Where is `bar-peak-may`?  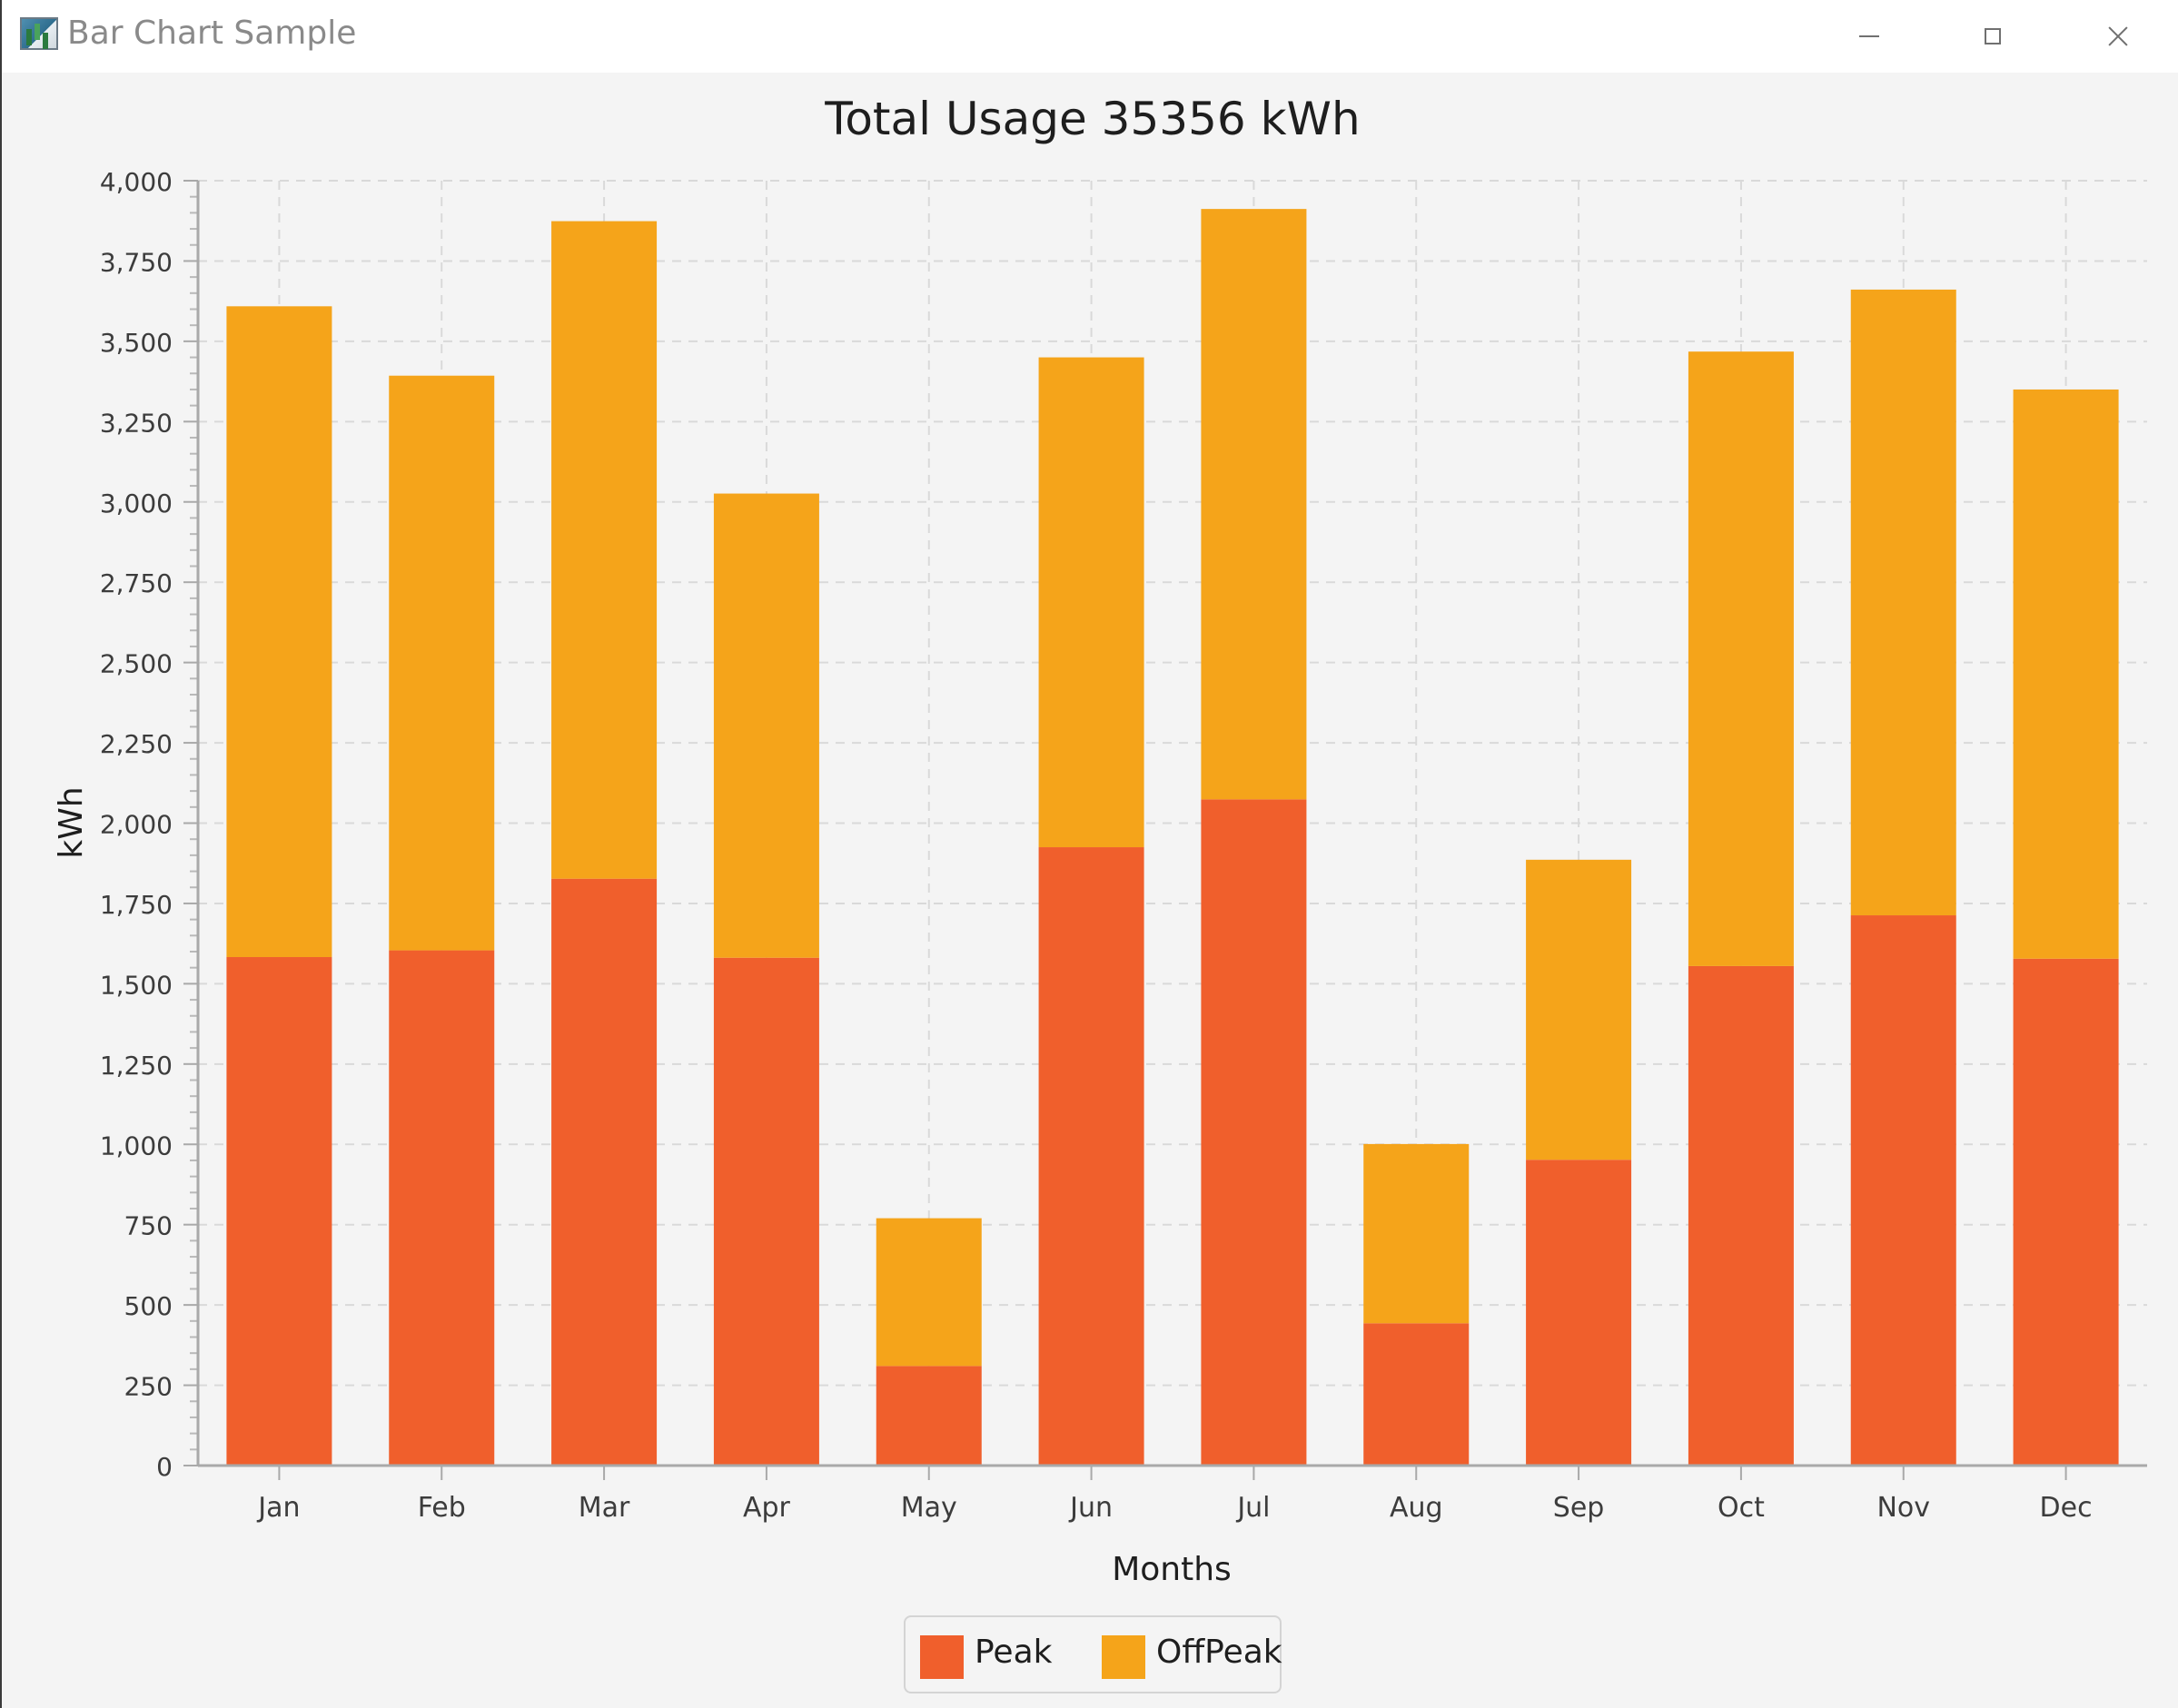 bar-peak-may is located at coordinates (929, 1416).